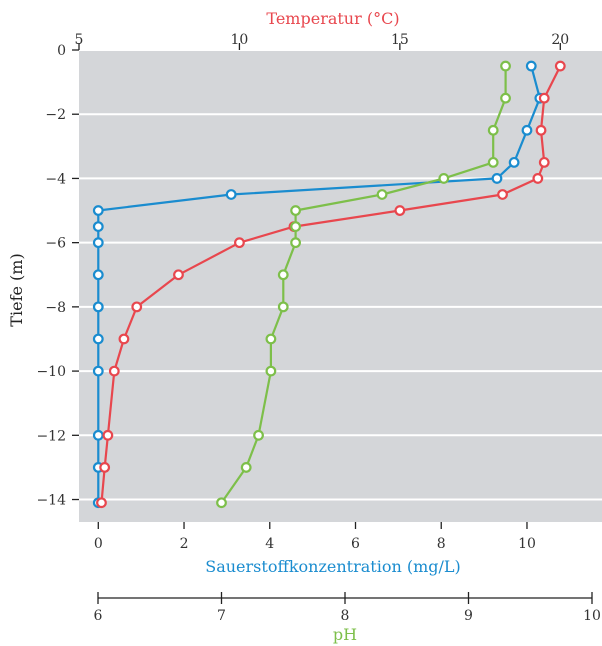 The width and height of the screenshot is (602, 646). What do you see at coordinates (55, 115) in the screenshot?
I see `y-tick-label: −2` at bounding box center [55, 115].